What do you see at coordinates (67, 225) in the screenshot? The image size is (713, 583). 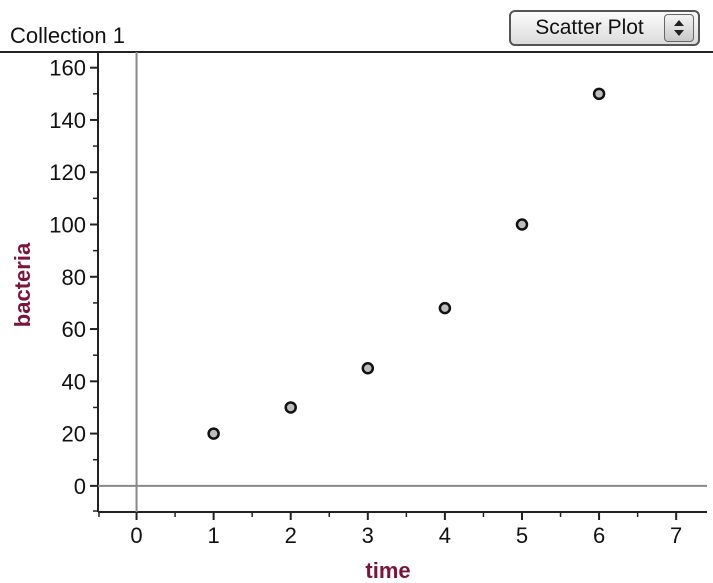 I see `y-tick-label: 100` at bounding box center [67, 225].